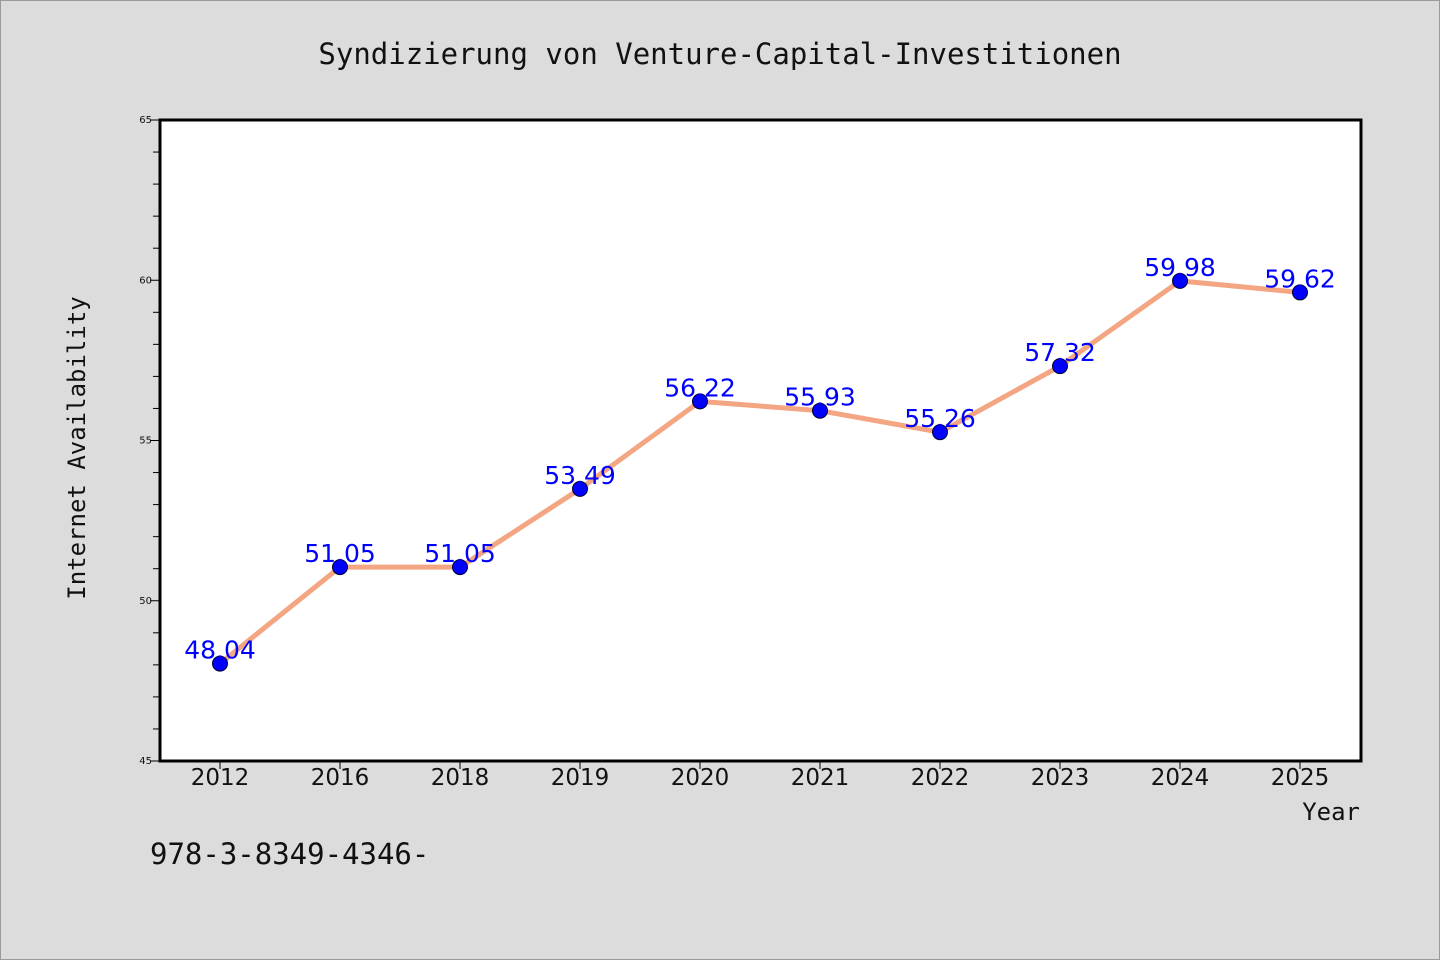 Image resolution: width=1440 pixels, height=960 pixels. I want to click on y-axis: 45 50 55 60 65, so click(149, 441).